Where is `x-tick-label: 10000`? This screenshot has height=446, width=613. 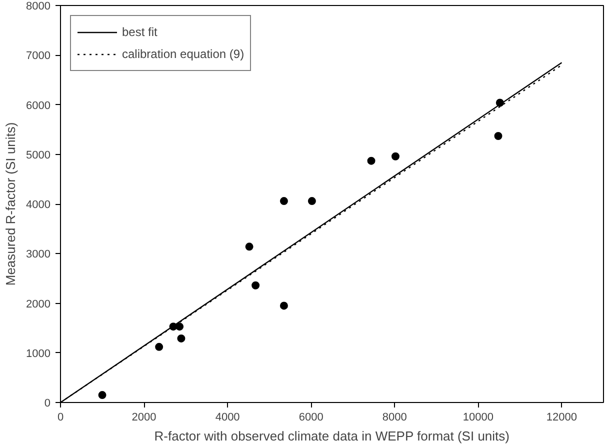 x-tick-label: 10000 is located at coordinates (478, 418).